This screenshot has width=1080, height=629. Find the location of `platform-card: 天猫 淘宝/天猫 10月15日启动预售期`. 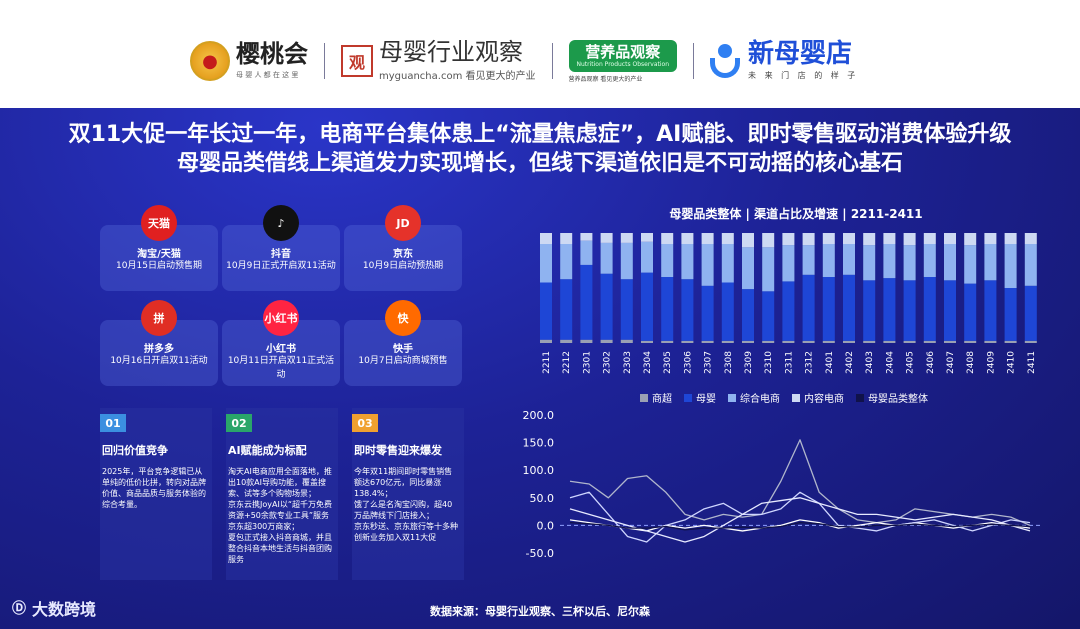

platform-card: 天猫 淘宝/天猫 10月15日启动预售期 is located at coordinates (159, 248).